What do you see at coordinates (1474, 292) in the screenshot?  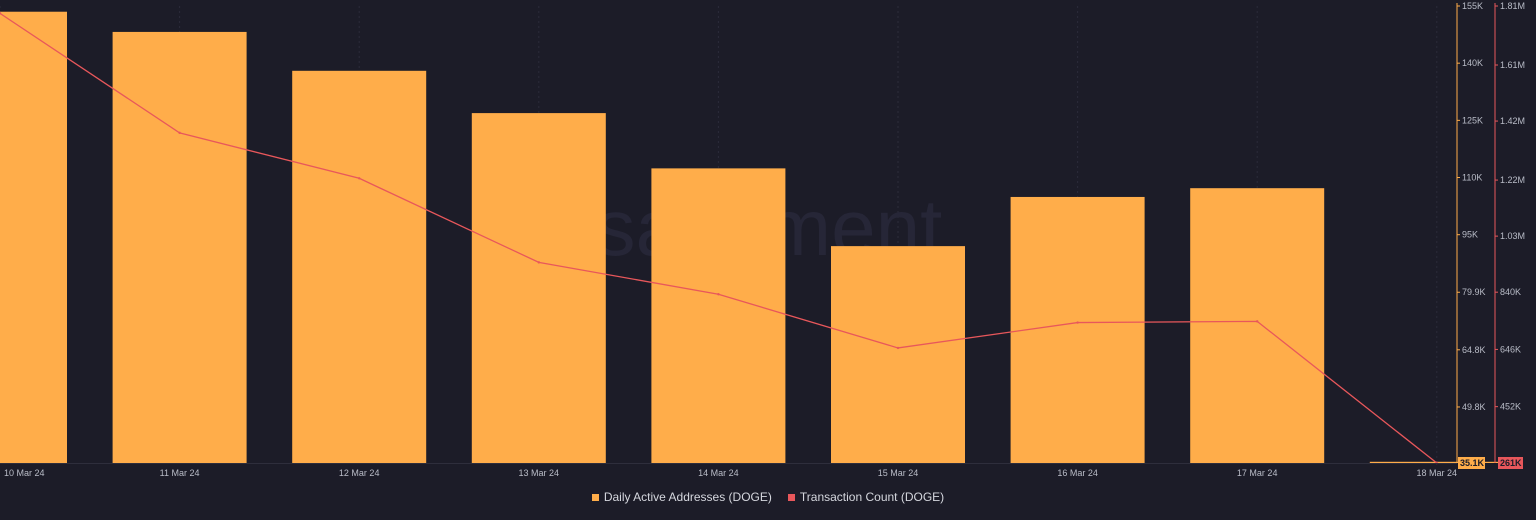 I see `y1-tick-label: 79.9K` at bounding box center [1474, 292].